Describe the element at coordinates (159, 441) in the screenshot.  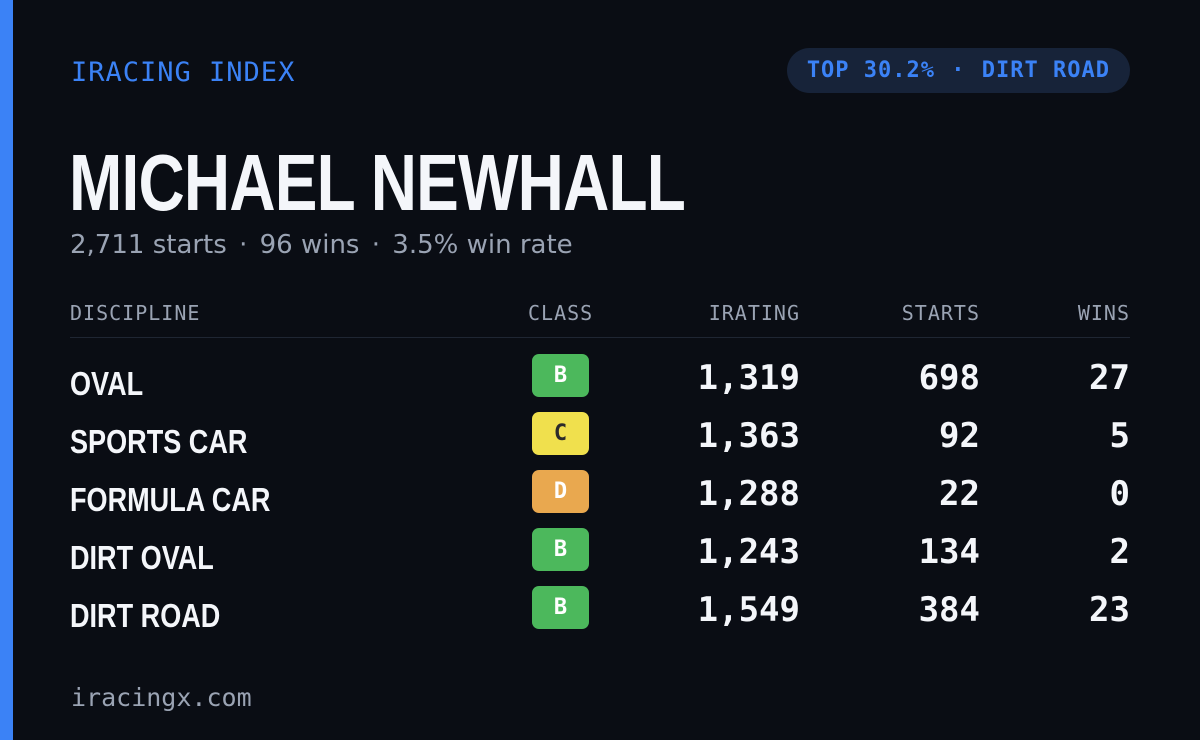
I see `discipline-name: SPORTS CAR` at that location.